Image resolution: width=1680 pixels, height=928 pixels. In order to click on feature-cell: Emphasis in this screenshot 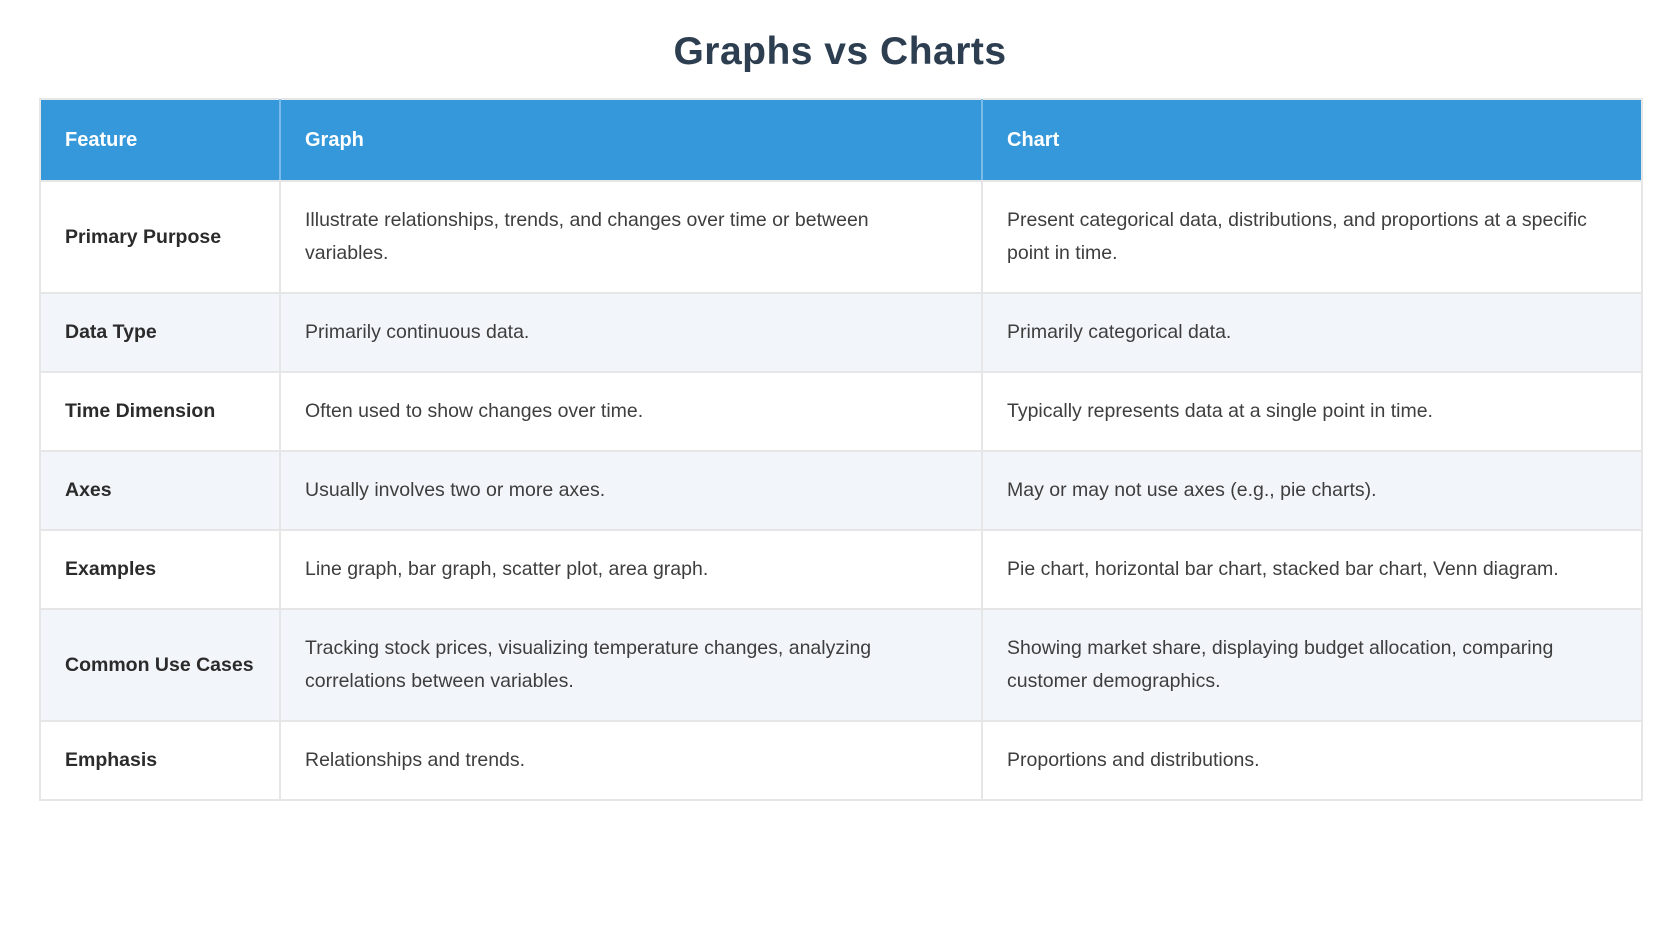, I will do `click(160, 760)`.